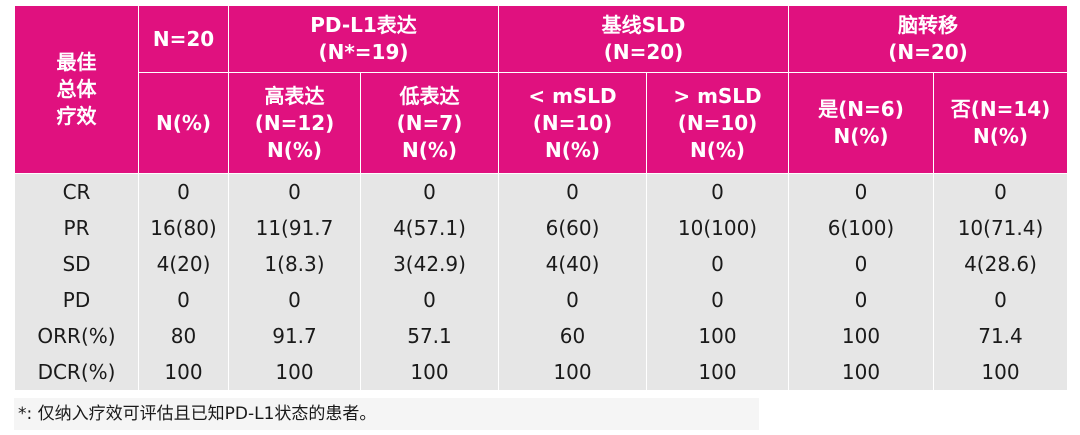 The height and width of the screenshot is (435, 1080). I want to click on sub-low-n: (N=7), so click(429, 122).